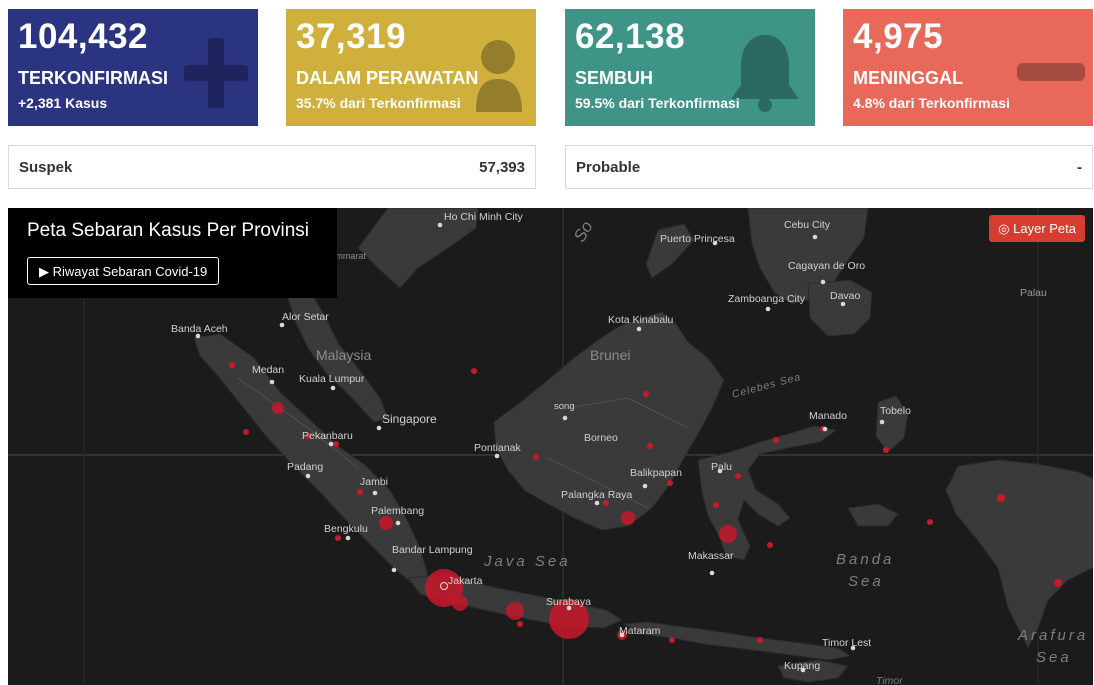 Image resolution: width=1094 pixels, height=685 pixels. Describe the element at coordinates (968, 67) in the screenshot. I see `card-deaths: 4,975 MENINGGAL 4.8% dari Terkonfirmasi` at that location.